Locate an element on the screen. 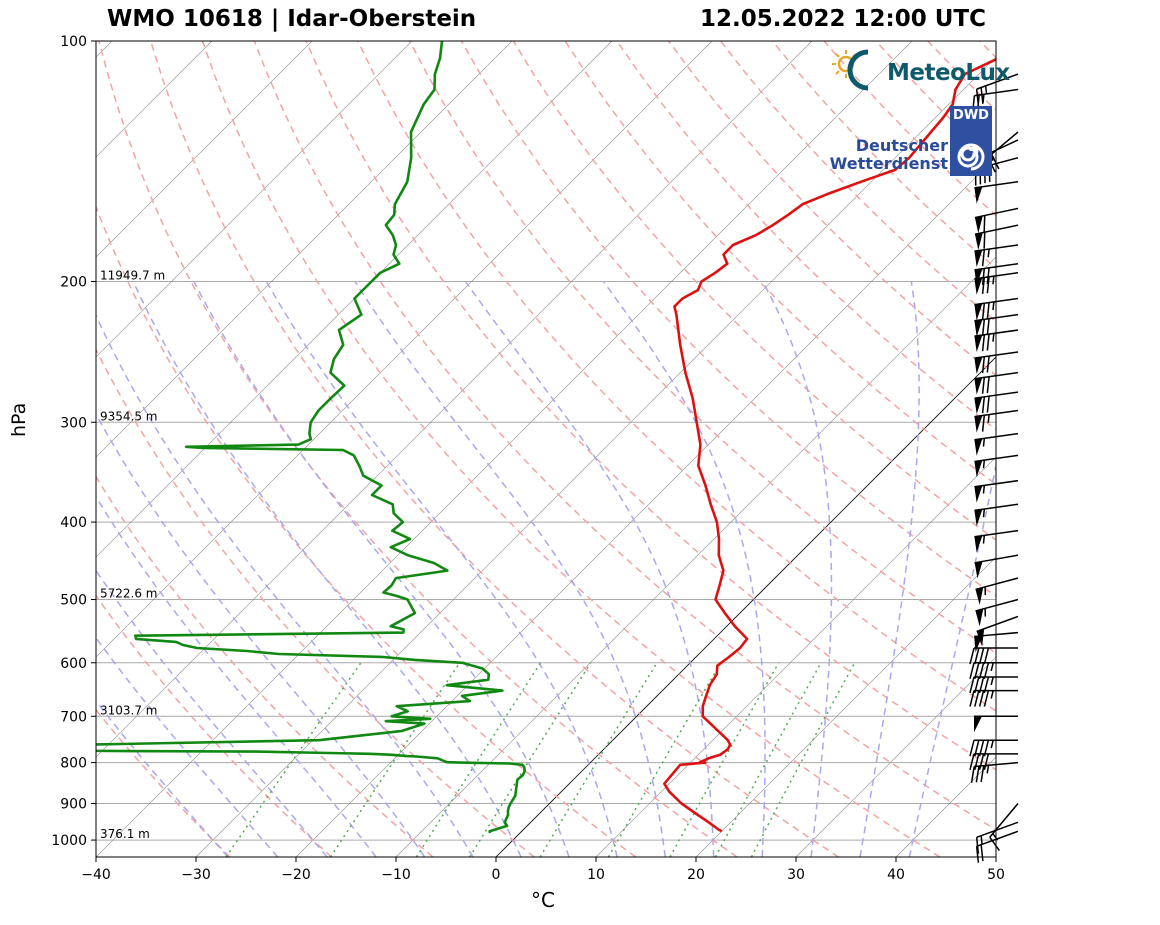  height-label: 5722.6 m is located at coordinates (129, 594).